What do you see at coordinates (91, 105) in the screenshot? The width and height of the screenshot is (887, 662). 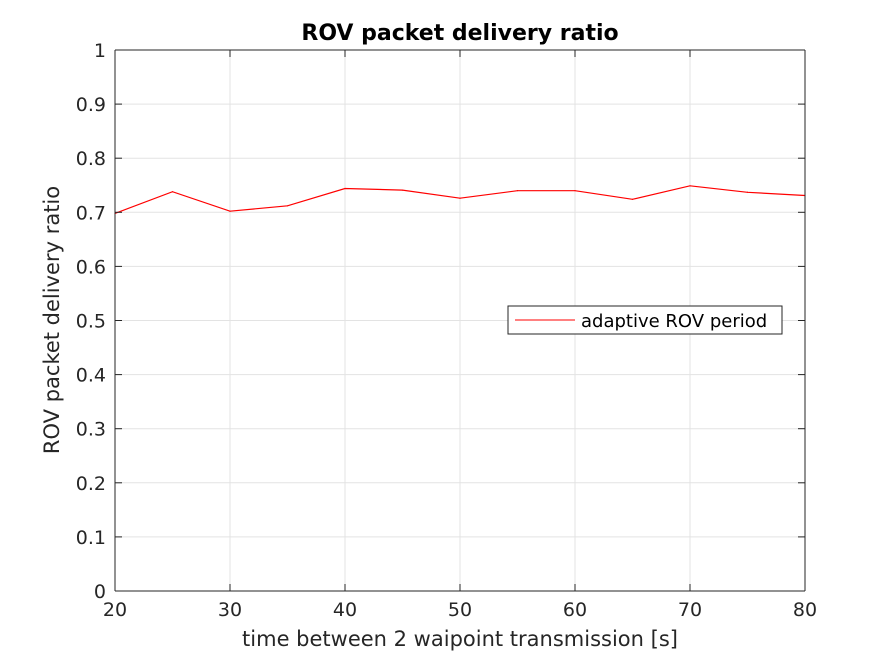 I see `y-tick-label: 0.9` at bounding box center [91, 105].